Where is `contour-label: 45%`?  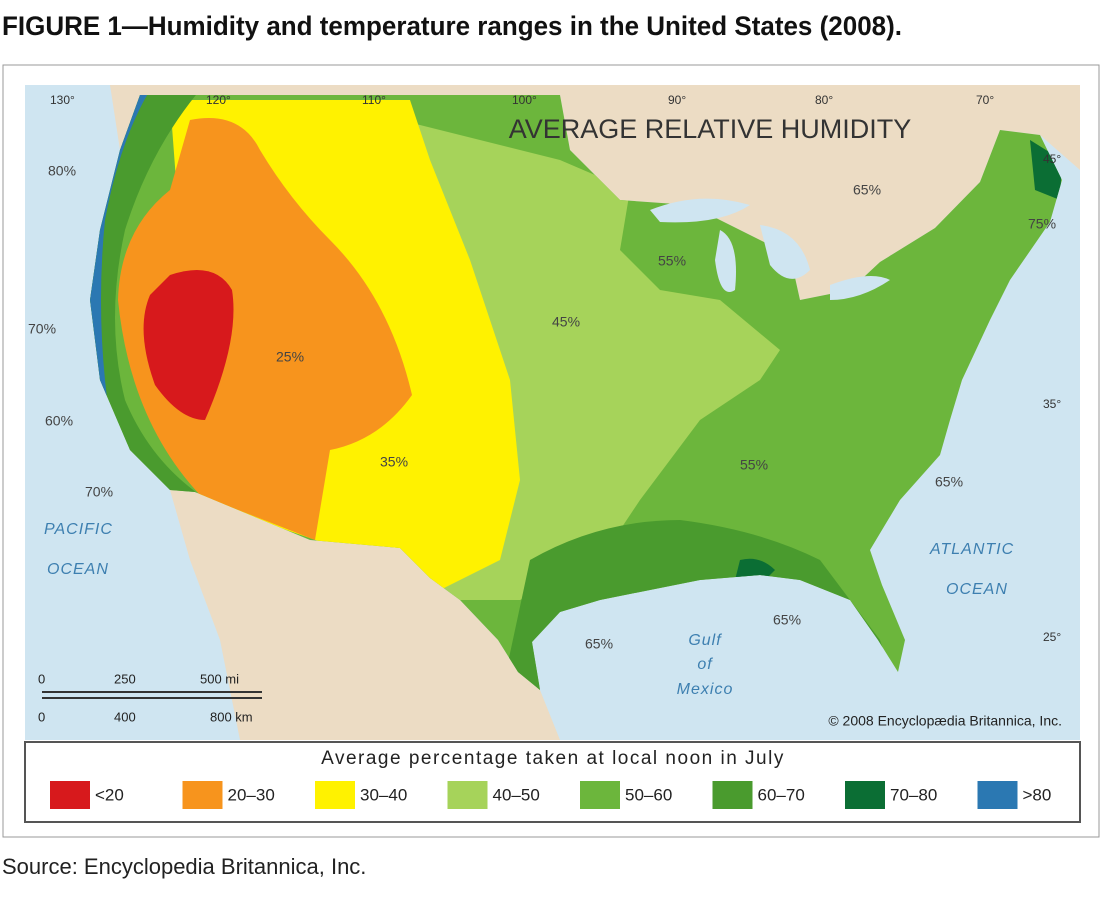 contour-label: 45% is located at coordinates (566, 322).